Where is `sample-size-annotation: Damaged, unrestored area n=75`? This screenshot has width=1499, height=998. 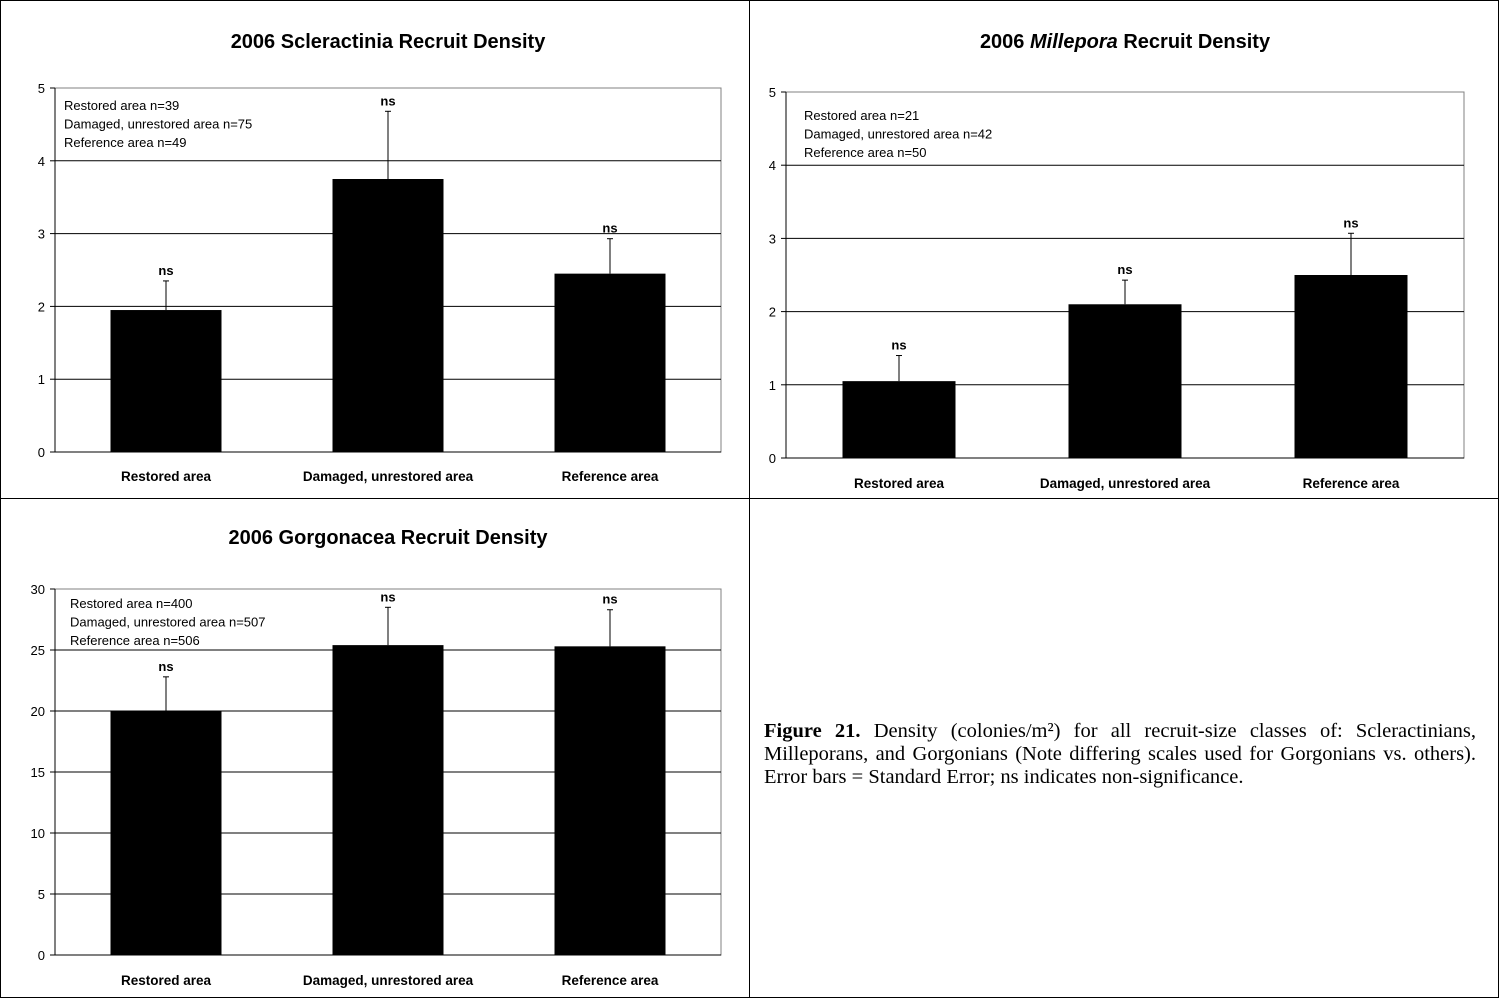 sample-size-annotation: Damaged, unrestored area n=75 is located at coordinates (158, 124).